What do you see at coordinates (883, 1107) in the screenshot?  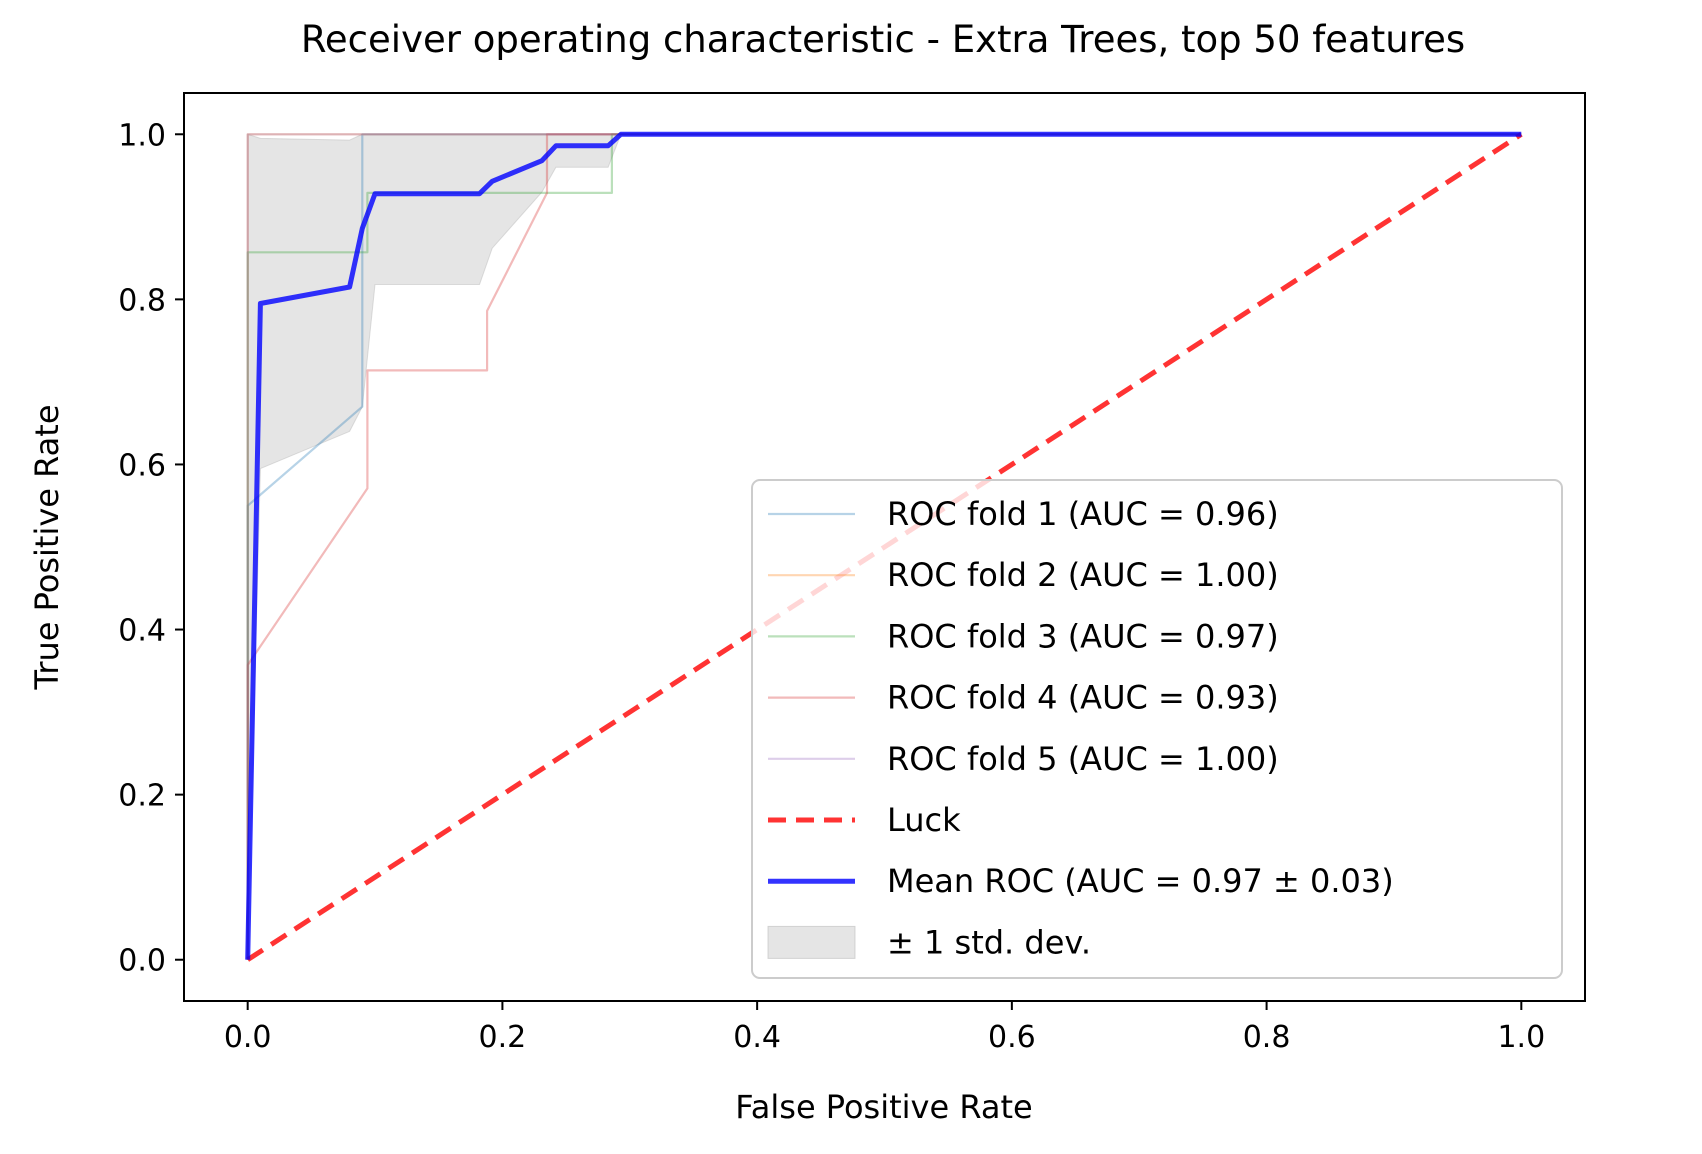 I see `x-axis-label: False Positive Rate` at bounding box center [883, 1107].